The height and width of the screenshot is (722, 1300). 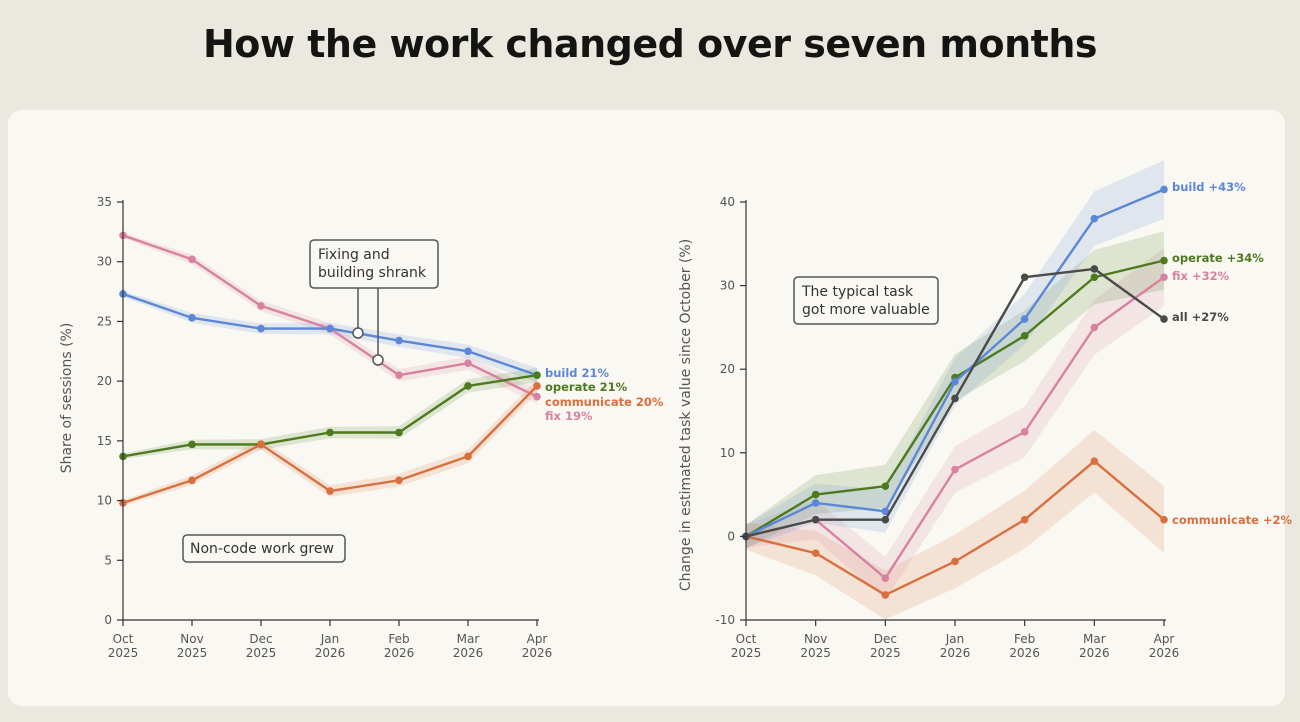 What do you see at coordinates (866, 310) in the screenshot?
I see `annotation-line-2: got more valuable` at bounding box center [866, 310].